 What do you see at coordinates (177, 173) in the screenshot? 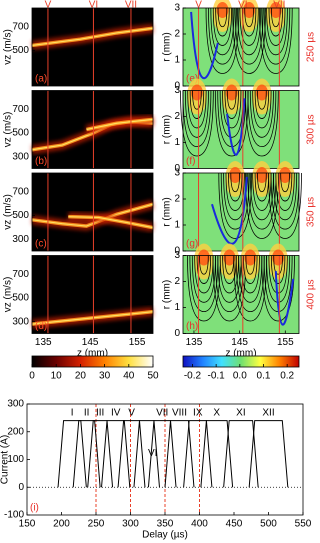
I see `y-tick-label: 3` at bounding box center [177, 173].